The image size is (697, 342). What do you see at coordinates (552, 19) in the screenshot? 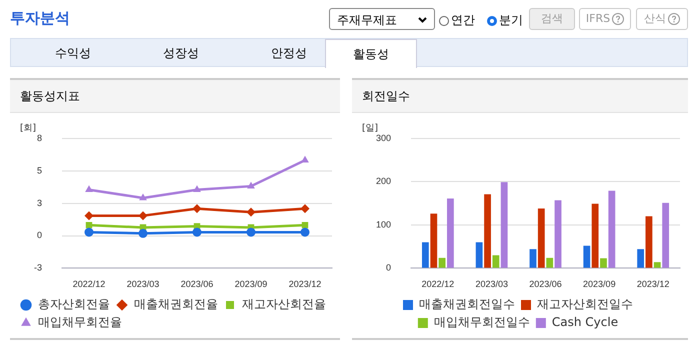
I see `text: 검색` at bounding box center [552, 19].